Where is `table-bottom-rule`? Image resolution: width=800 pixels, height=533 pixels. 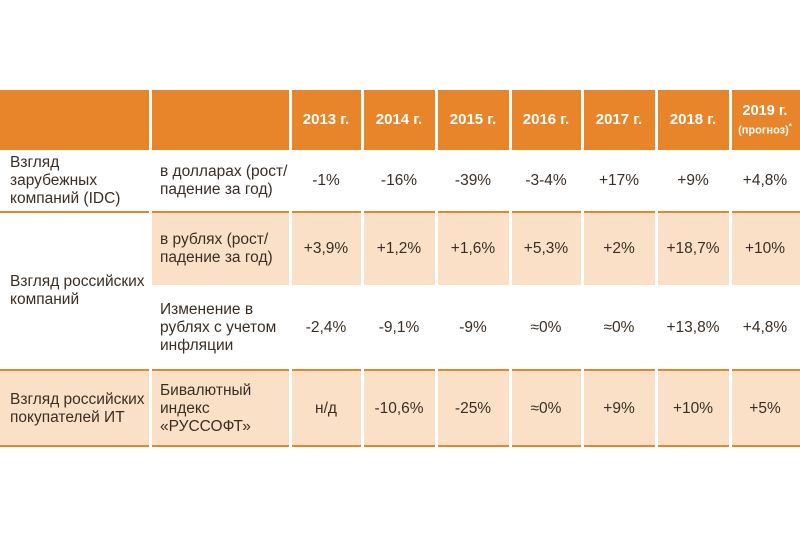
table-bottom-rule is located at coordinates (400, 446).